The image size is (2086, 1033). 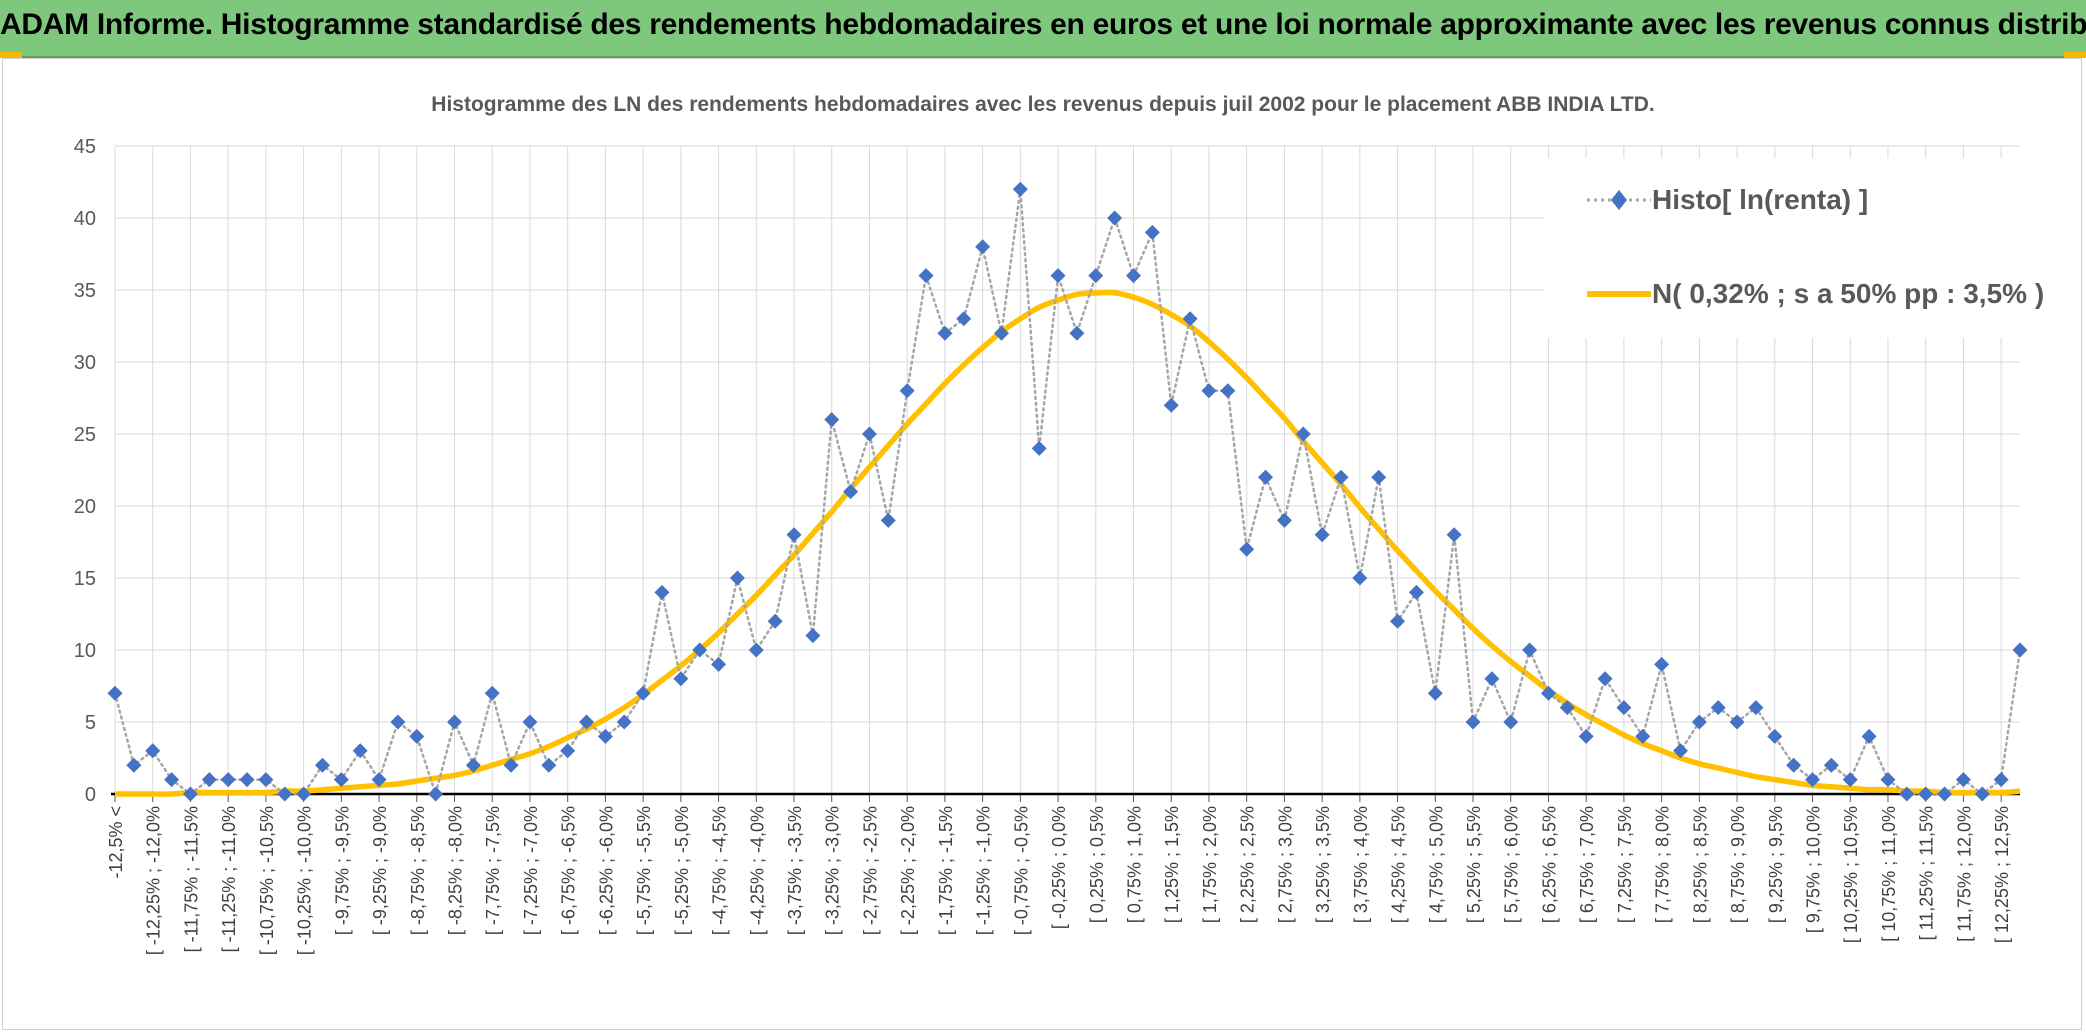 I want to click on x-tick-label: [ 11,25% ; 11,5%, so click(x=1927, y=873).